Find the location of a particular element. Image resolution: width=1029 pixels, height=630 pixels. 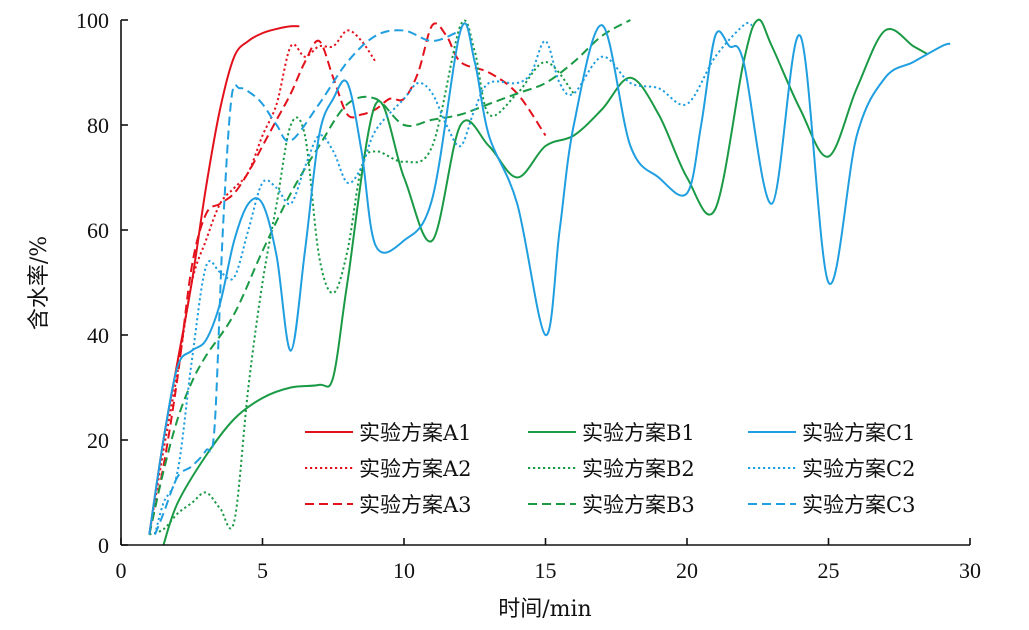

x-axis-title: 时间/min is located at coordinates (544, 609).